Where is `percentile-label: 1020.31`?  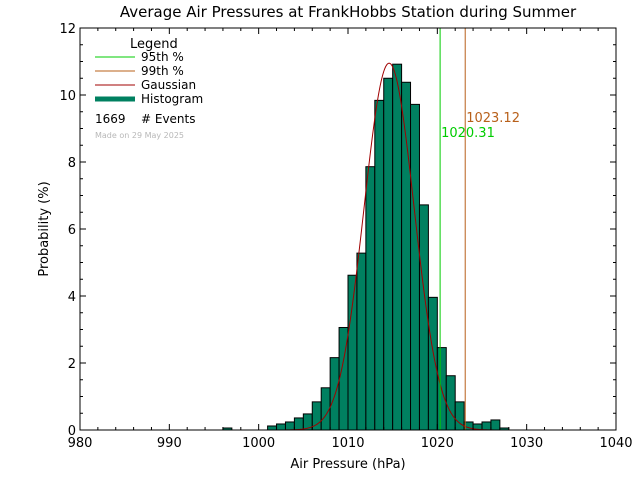 percentile-label: 1020.31 is located at coordinates (468, 133).